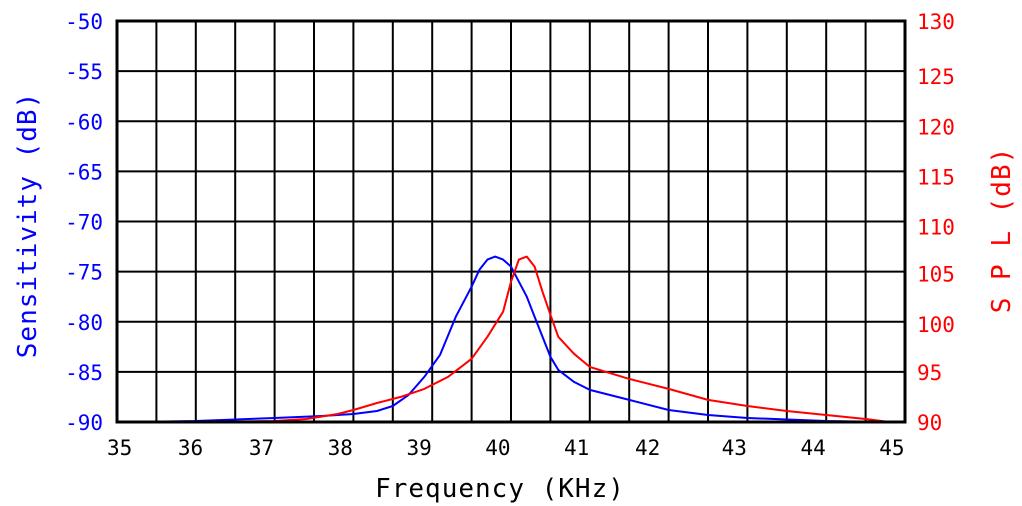 The image size is (1022, 506). Describe the element at coordinates (28, 225) in the screenshot. I see `left-y-axis-title: Sensitivity (dB)` at that location.